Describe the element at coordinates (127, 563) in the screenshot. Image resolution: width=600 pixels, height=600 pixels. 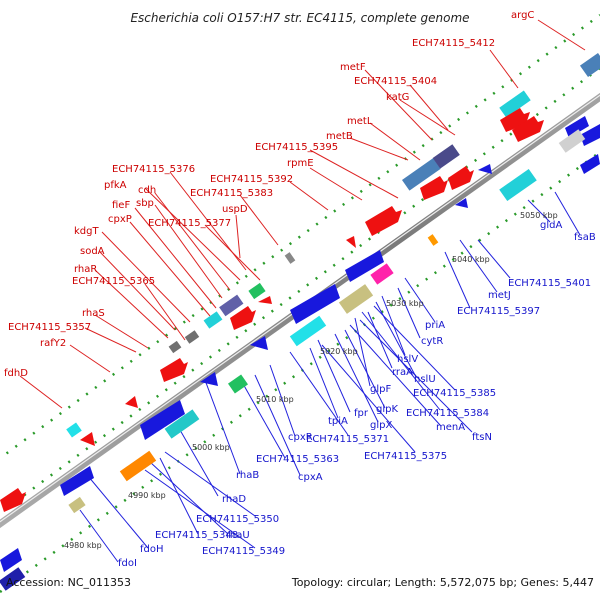
I see `gene-label: fdoI` at that location.